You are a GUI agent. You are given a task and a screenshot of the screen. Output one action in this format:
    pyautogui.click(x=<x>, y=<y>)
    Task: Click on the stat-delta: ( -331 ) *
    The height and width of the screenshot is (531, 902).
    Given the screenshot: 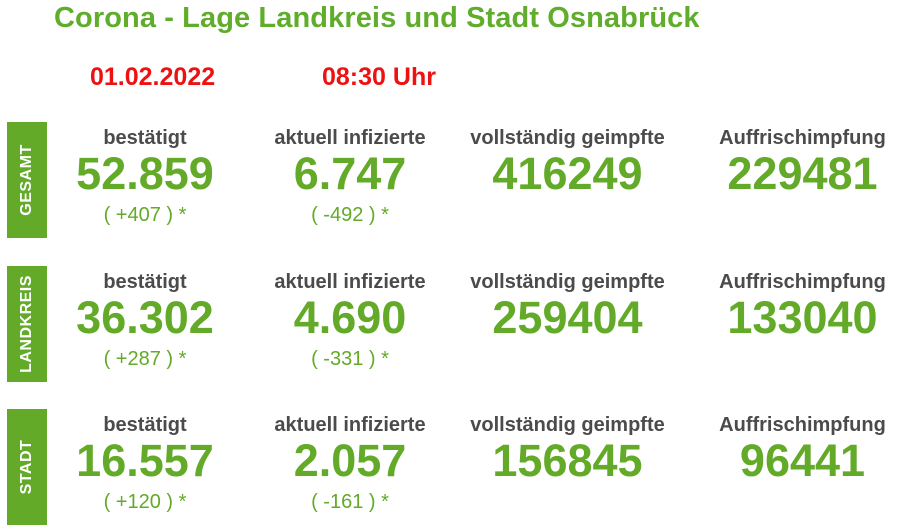 What is the action you would take?
    pyautogui.click(x=350, y=359)
    